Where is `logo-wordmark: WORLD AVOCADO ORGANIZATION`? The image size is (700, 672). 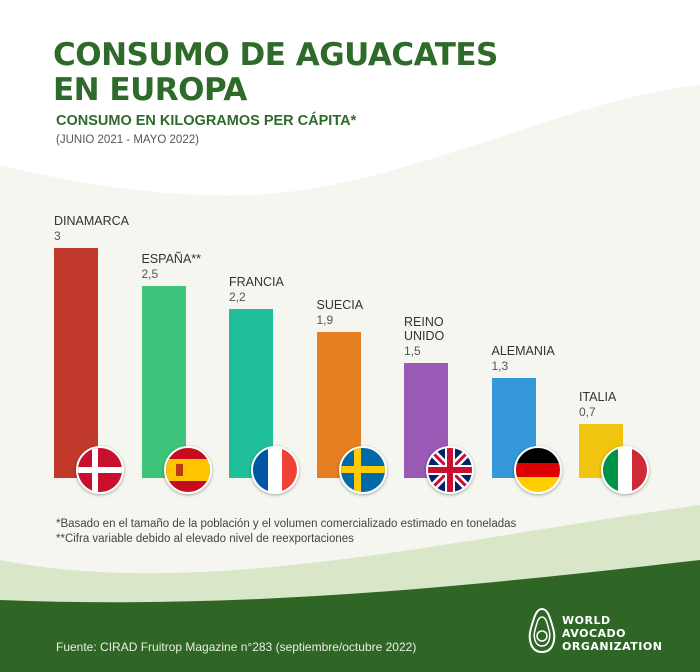
logo-wordmark: WORLD AVOCADO ORGANIZATION is located at coordinates (612, 633).